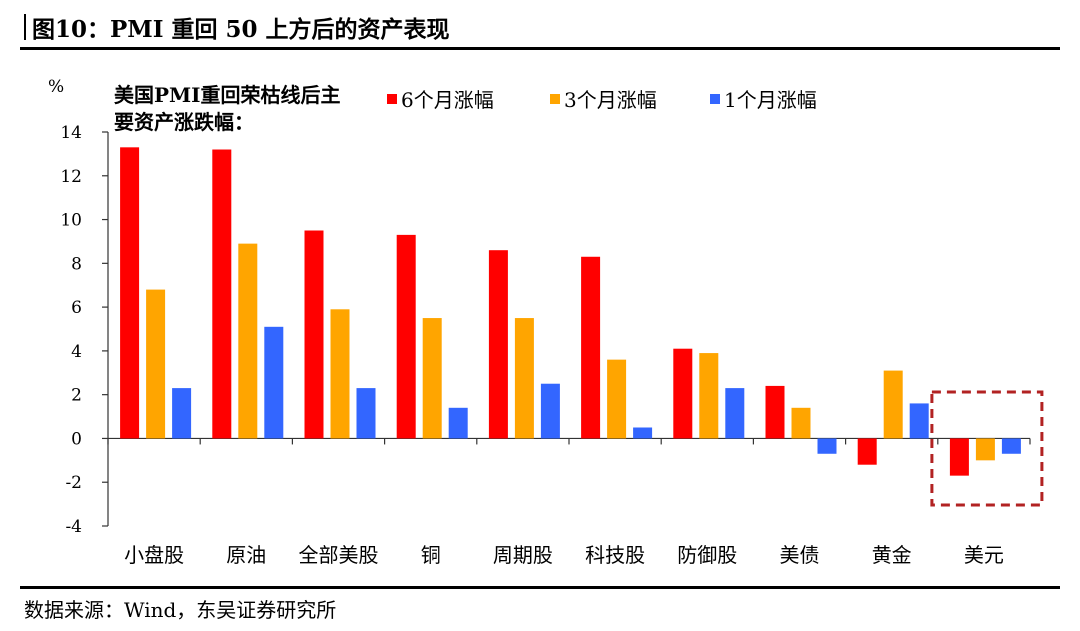 The height and width of the screenshot is (631, 1080). What do you see at coordinates (246, 555) in the screenshot?
I see `x-tick-label: 原油` at bounding box center [246, 555].